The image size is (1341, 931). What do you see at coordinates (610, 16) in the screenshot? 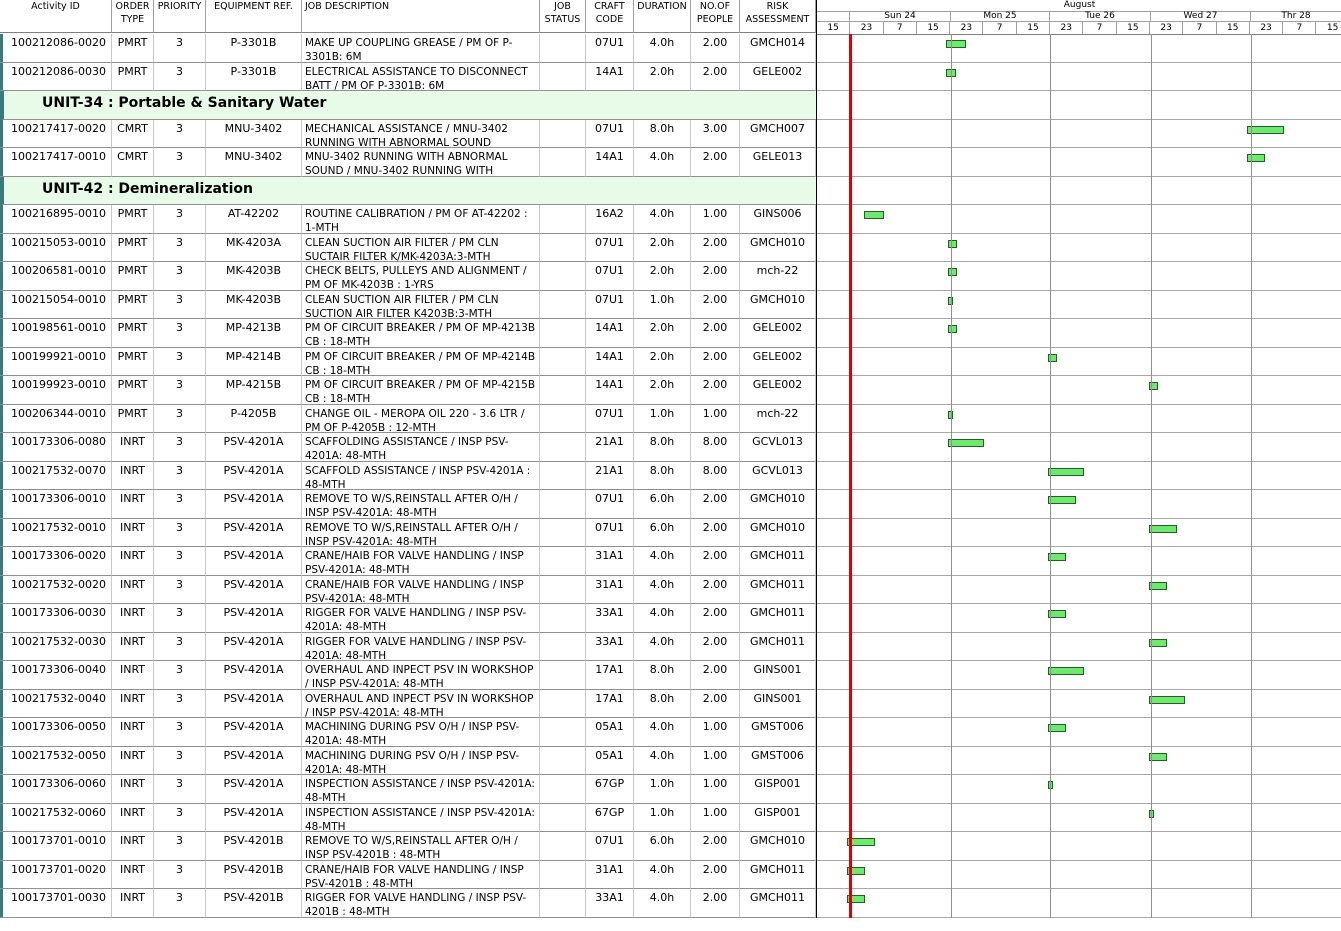
I see `col-header-craft-code: CRAFT CODE` at bounding box center [610, 16].